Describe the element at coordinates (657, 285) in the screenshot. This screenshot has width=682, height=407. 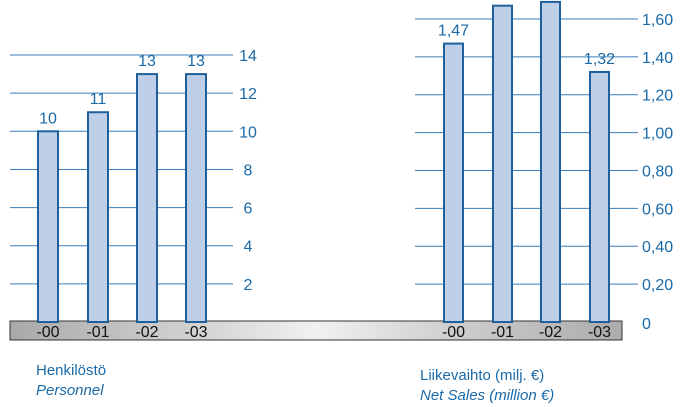
I see `net-sales-ytick-label: 0,20` at that location.